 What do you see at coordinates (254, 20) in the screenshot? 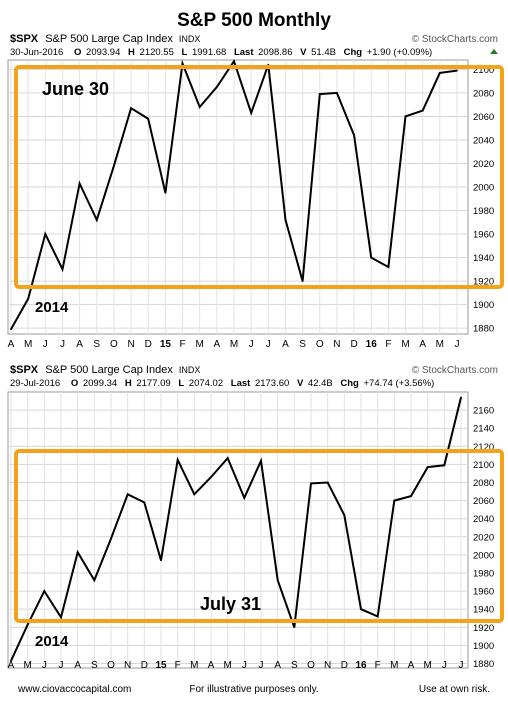
I see `page-title: S&P 500 Monthly` at bounding box center [254, 20].